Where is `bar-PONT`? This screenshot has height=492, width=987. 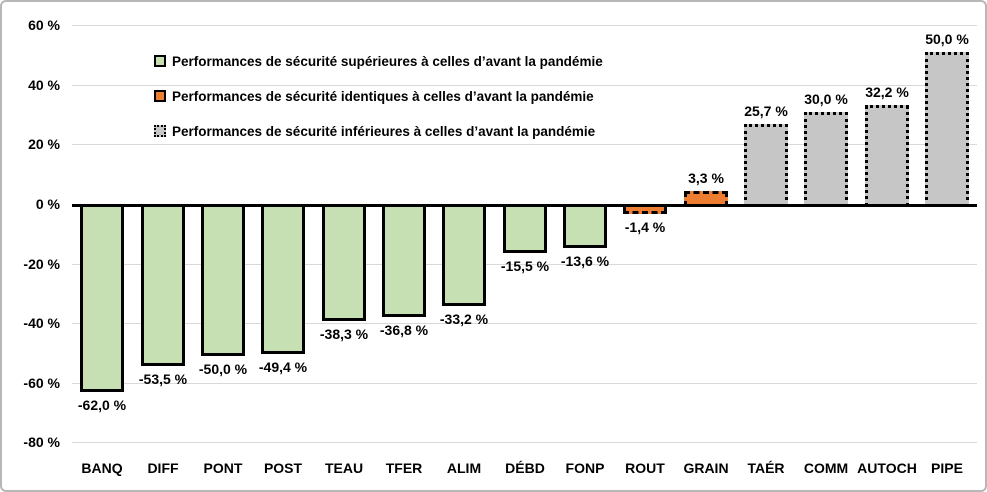 bar-PONT is located at coordinates (223, 280).